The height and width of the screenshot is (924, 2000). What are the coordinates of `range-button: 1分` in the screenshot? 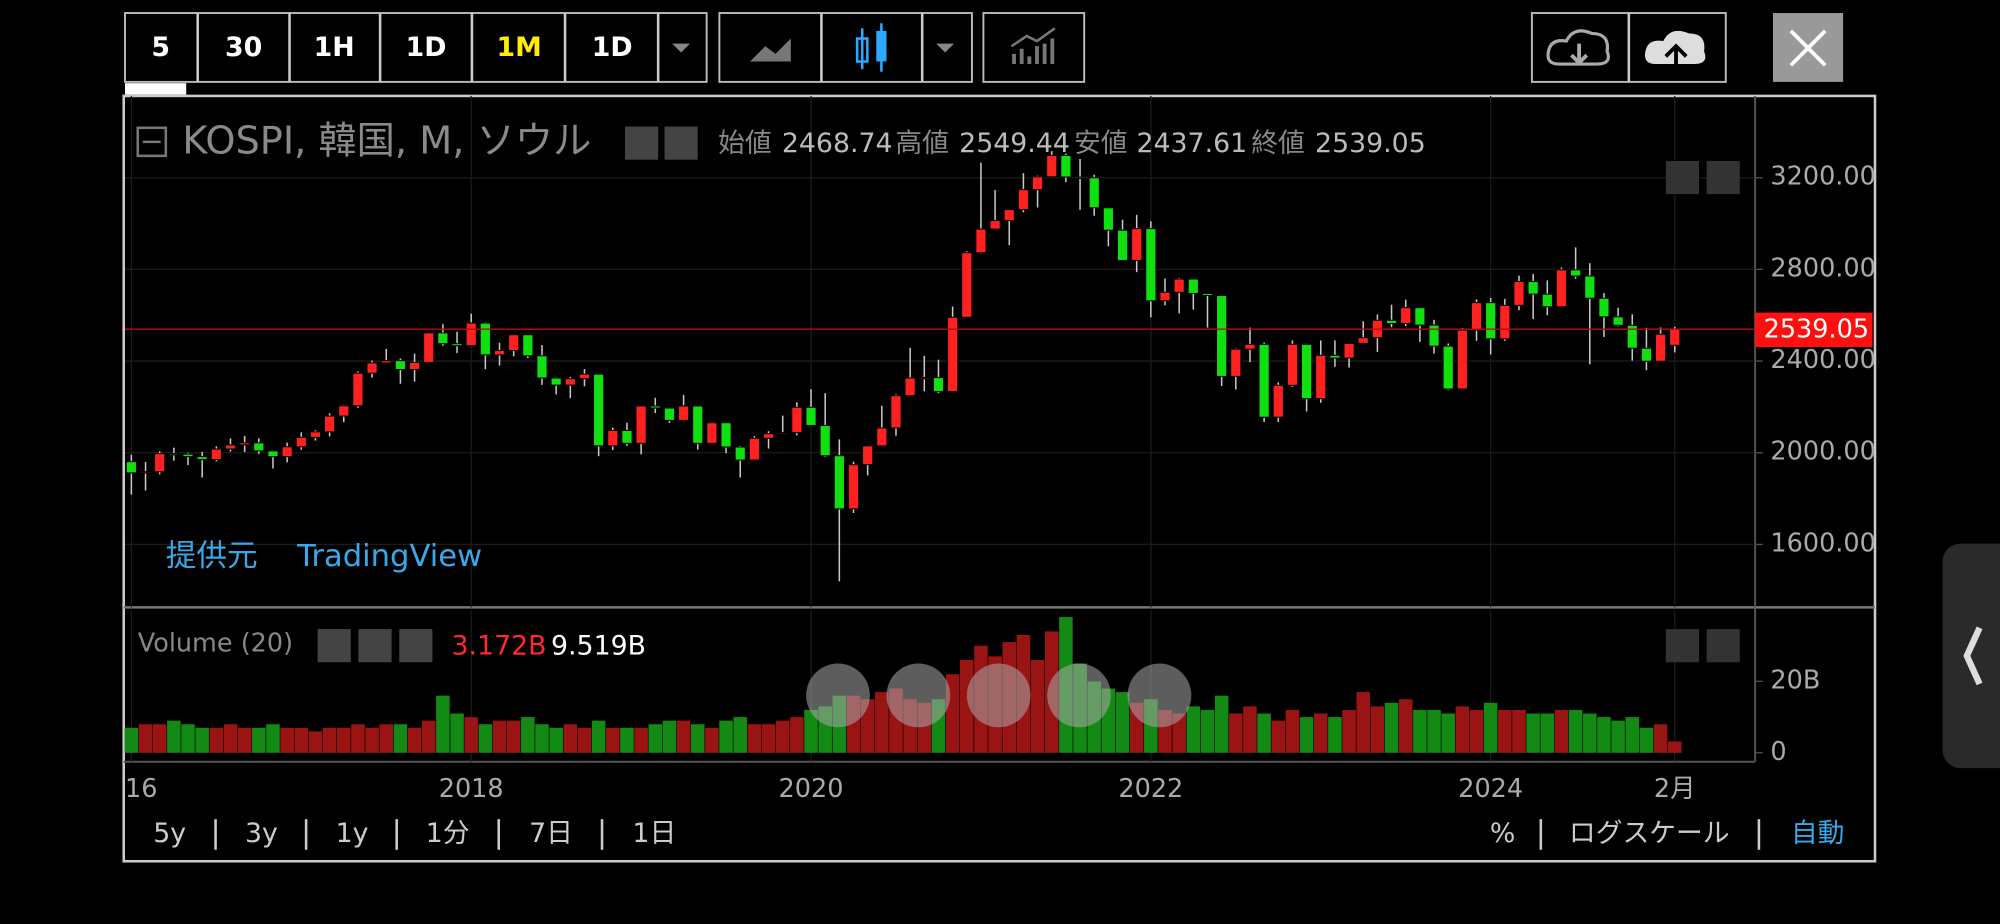 It's located at (448, 833).